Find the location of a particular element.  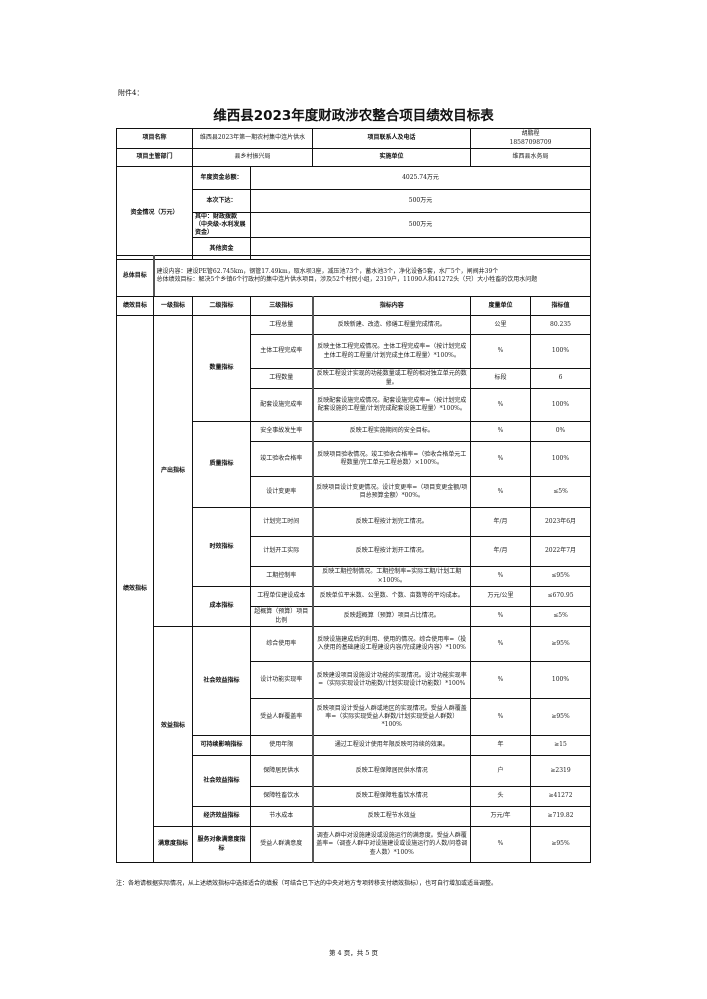

indicator-content: 反映工程保障牲畜饮水情况 is located at coordinates (391, 796).